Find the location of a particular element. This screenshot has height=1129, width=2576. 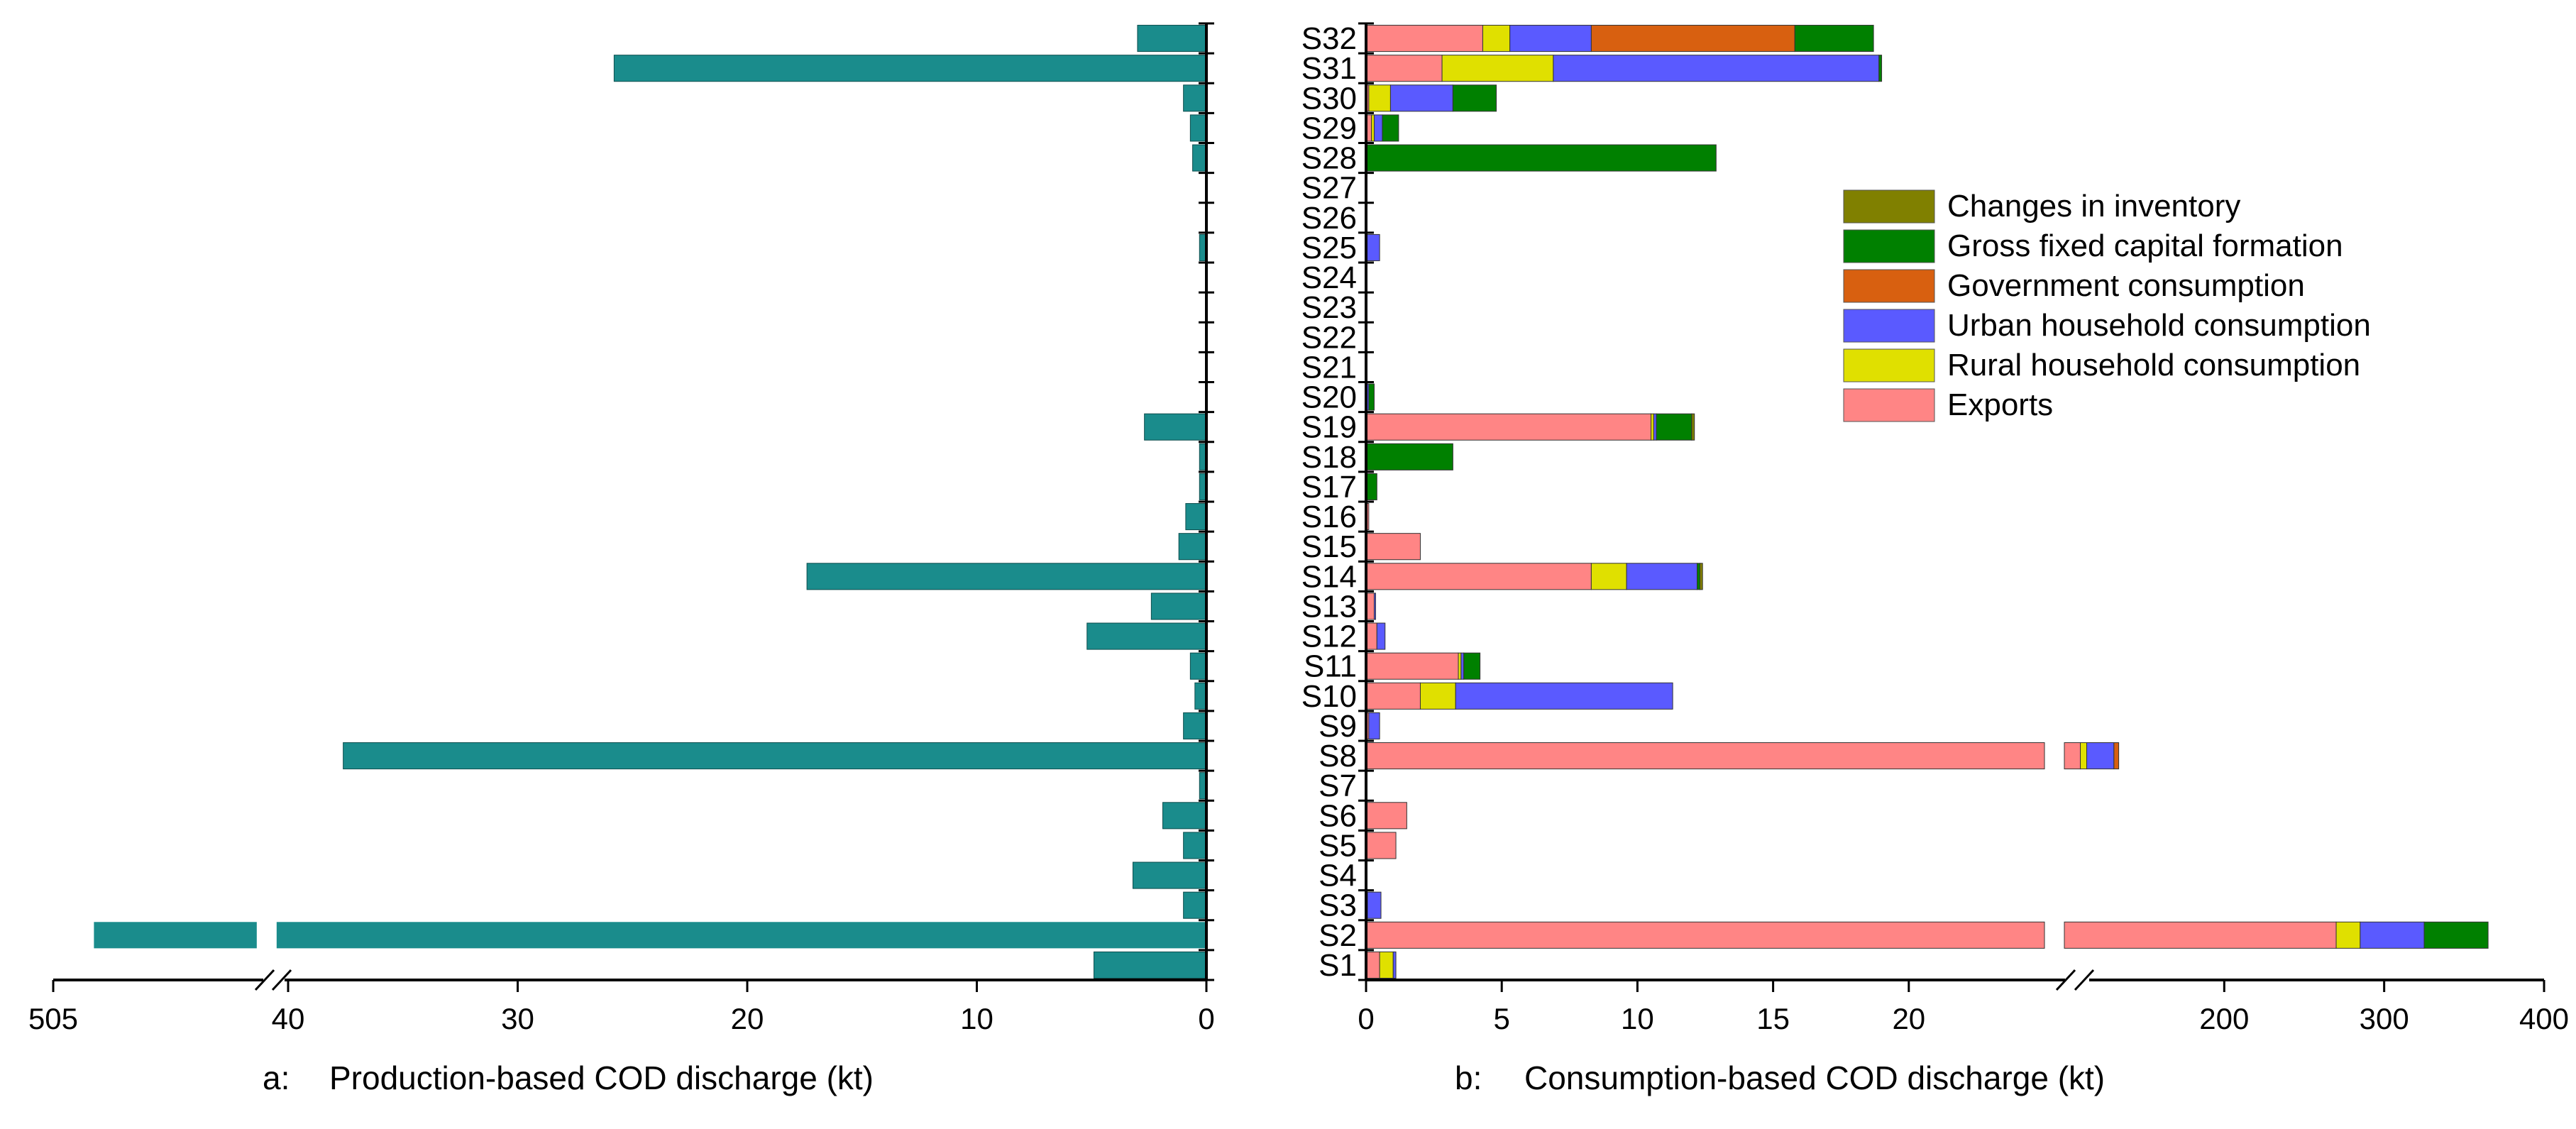

panel-b-bar-S14-gross-fixed-capital-formation is located at coordinates (1698, 576).